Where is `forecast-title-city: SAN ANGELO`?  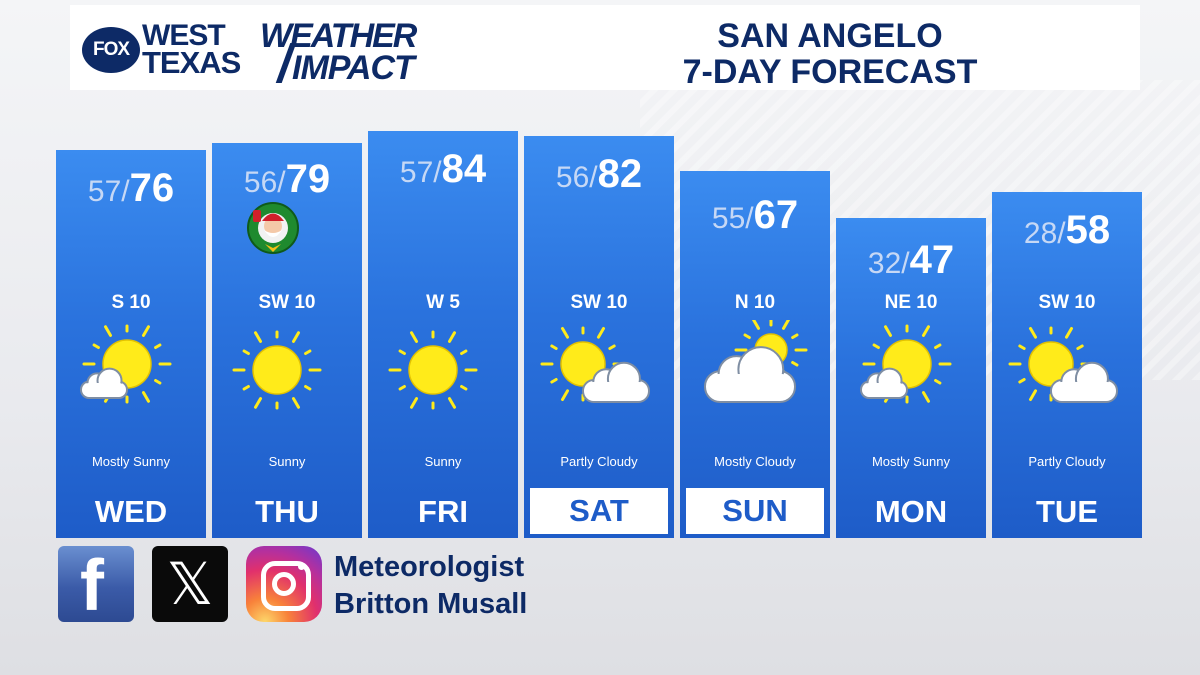 forecast-title-city: SAN ANGELO is located at coordinates (830, 36).